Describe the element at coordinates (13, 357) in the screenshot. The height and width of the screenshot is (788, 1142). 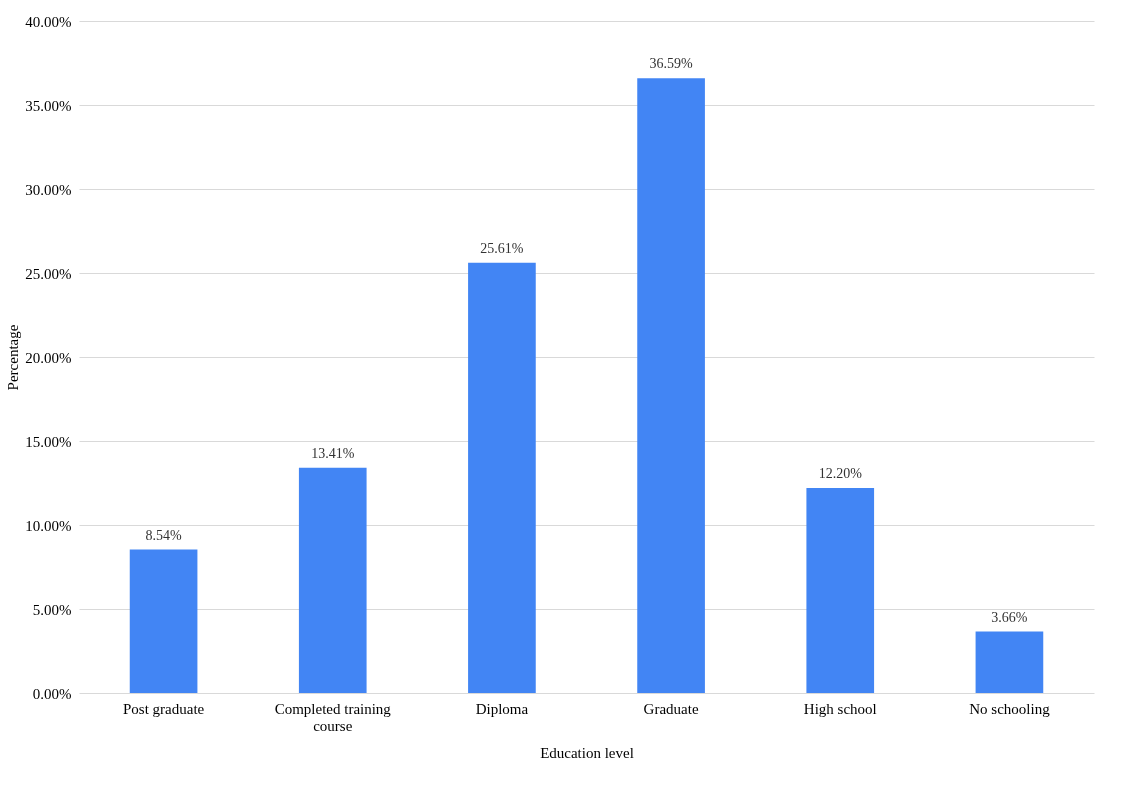
I see `y-axis-title: Percentage` at that location.